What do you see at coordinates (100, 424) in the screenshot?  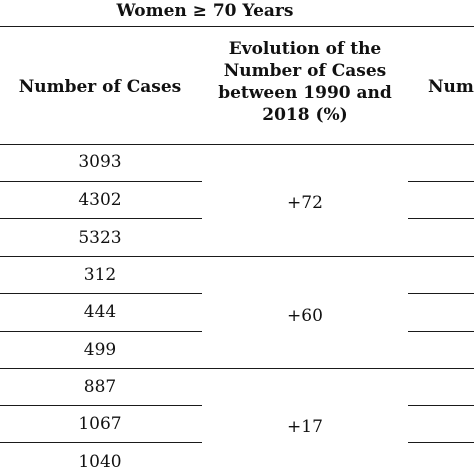 I see `cases-cell: 1067` at bounding box center [100, 424].